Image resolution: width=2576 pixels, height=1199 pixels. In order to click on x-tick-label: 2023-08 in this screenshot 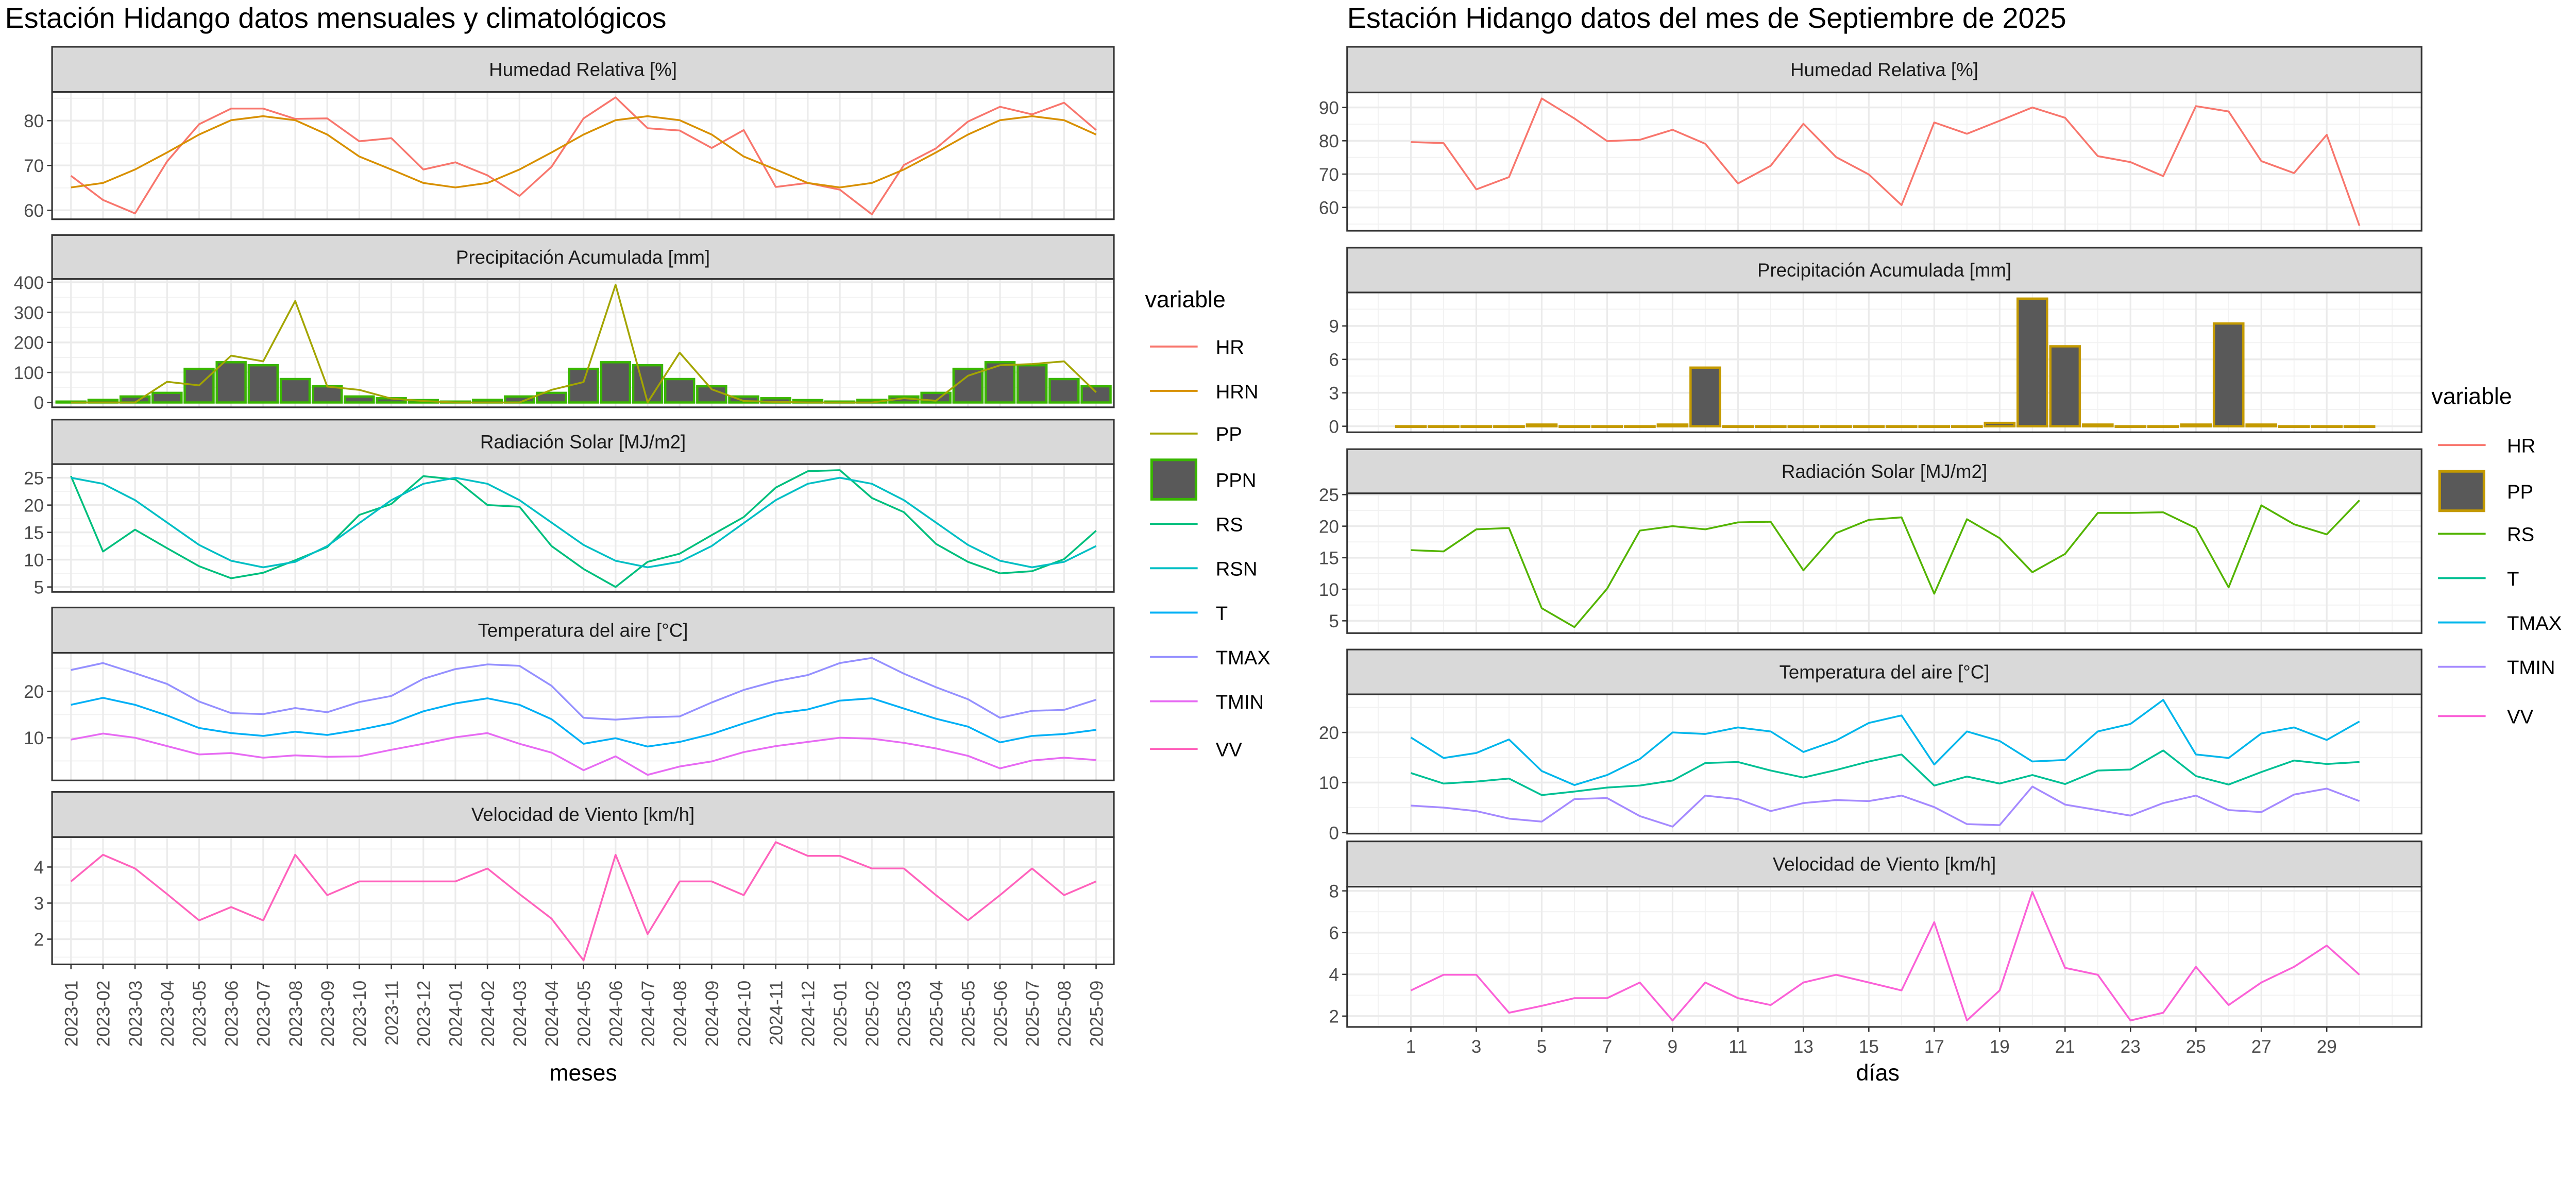, I will do `click(296, 1014)`.